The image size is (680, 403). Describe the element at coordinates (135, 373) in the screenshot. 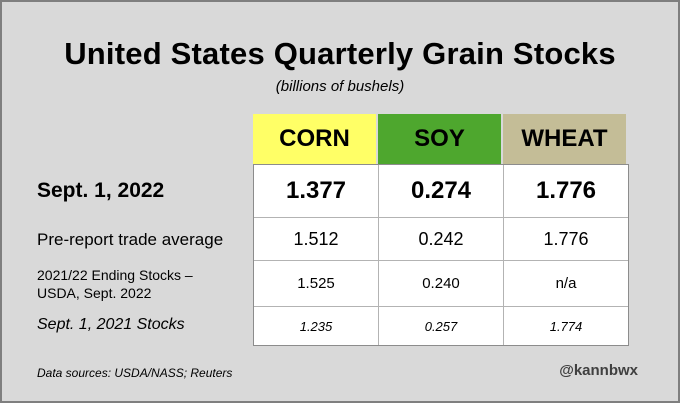

I see `data-source-note: Data sources: USDA/NASS; Reuters` at that location.